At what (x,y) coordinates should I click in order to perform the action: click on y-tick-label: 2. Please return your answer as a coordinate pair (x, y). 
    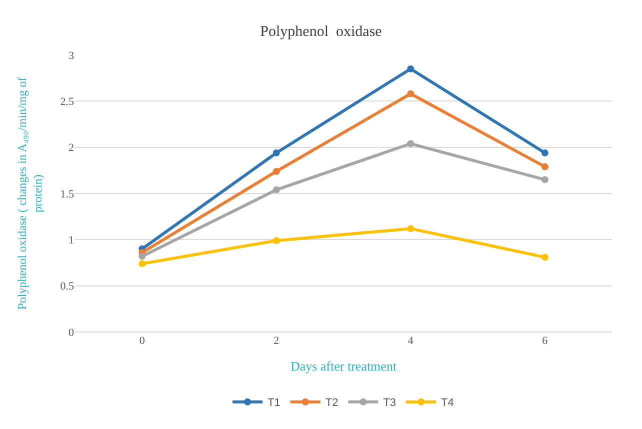
    Looking at the image, I should click on (71, 148).